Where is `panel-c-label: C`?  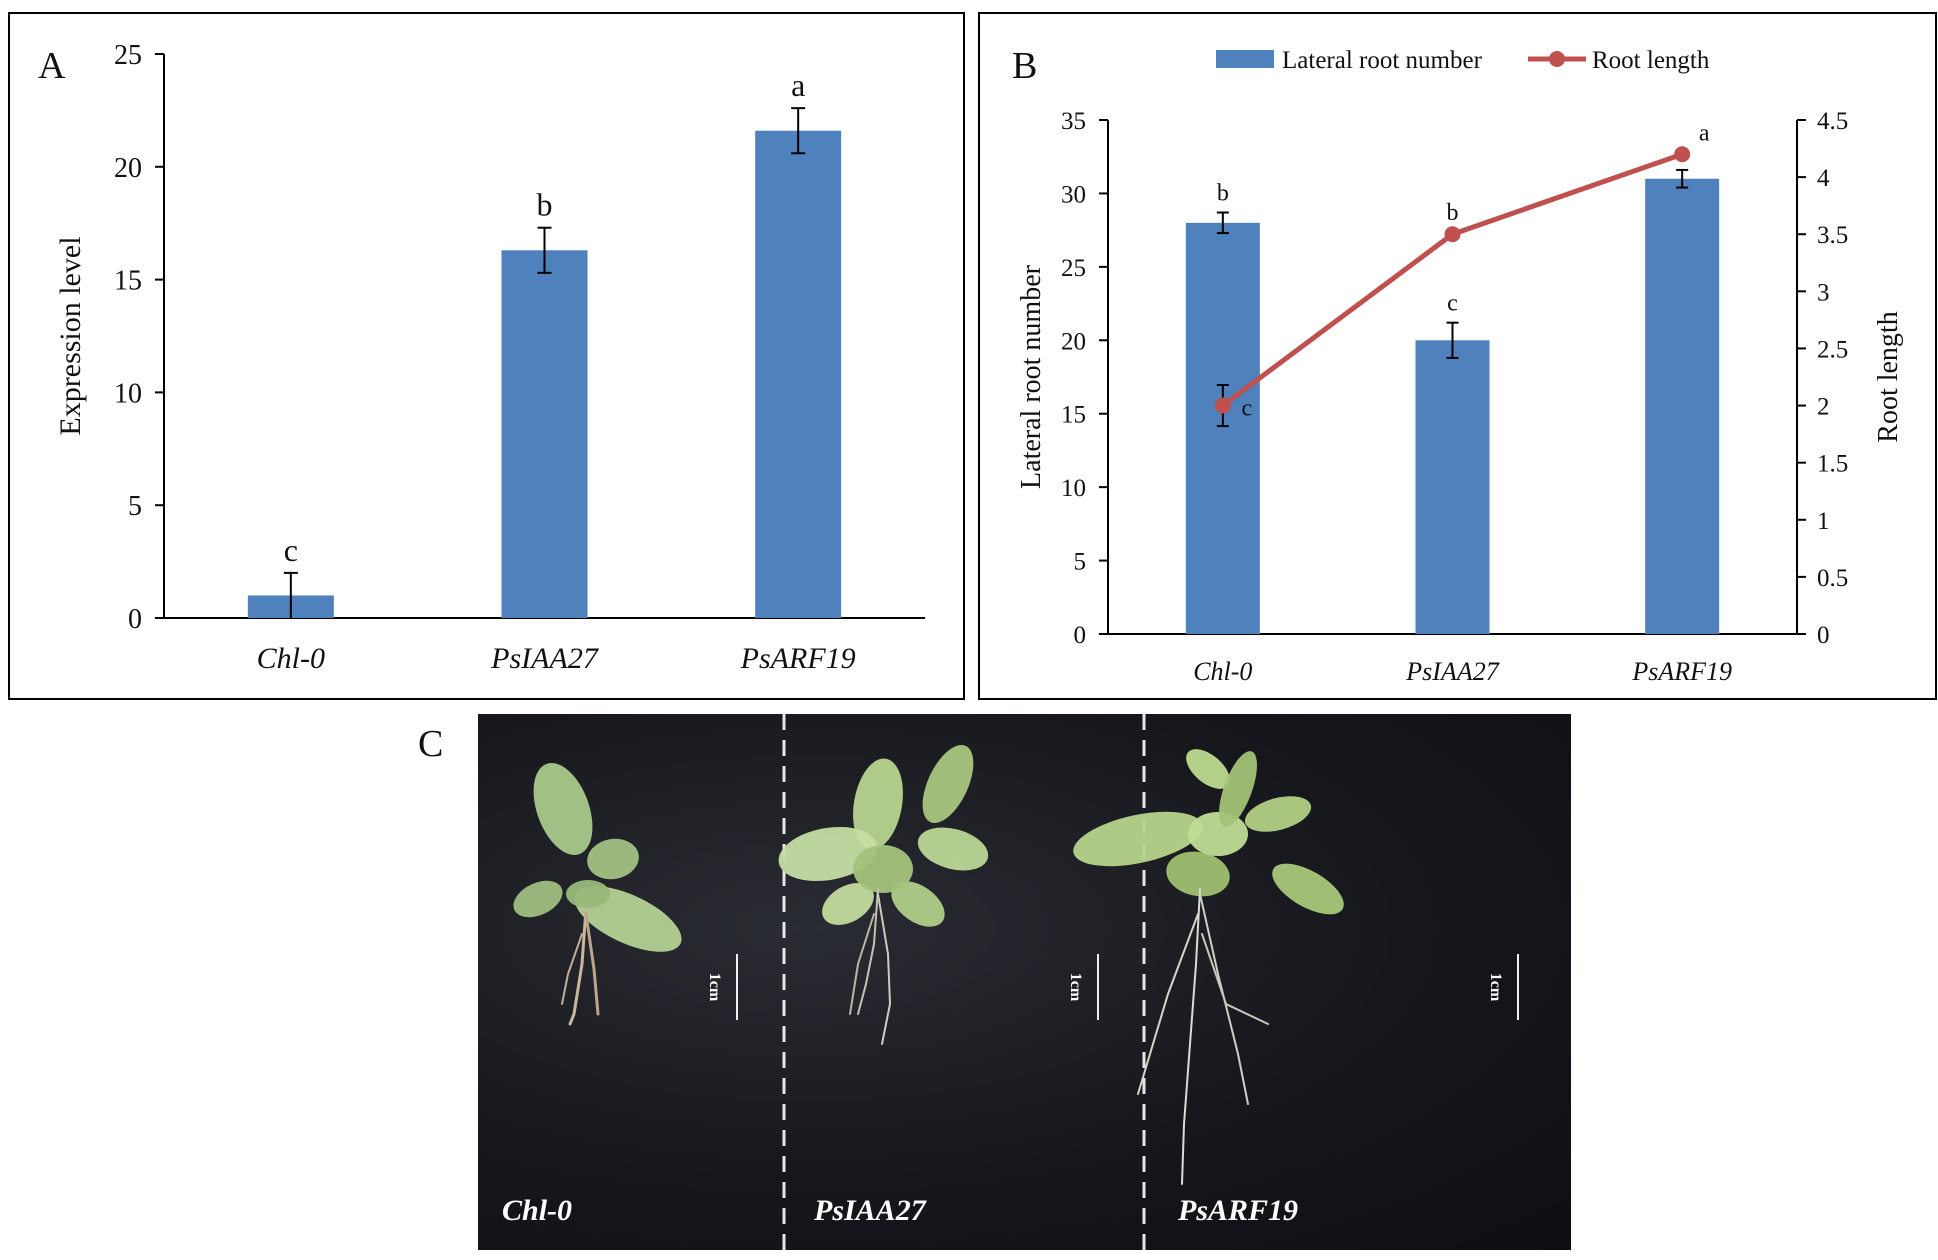 panel-c-label: C is located at coordinates (431, 744).